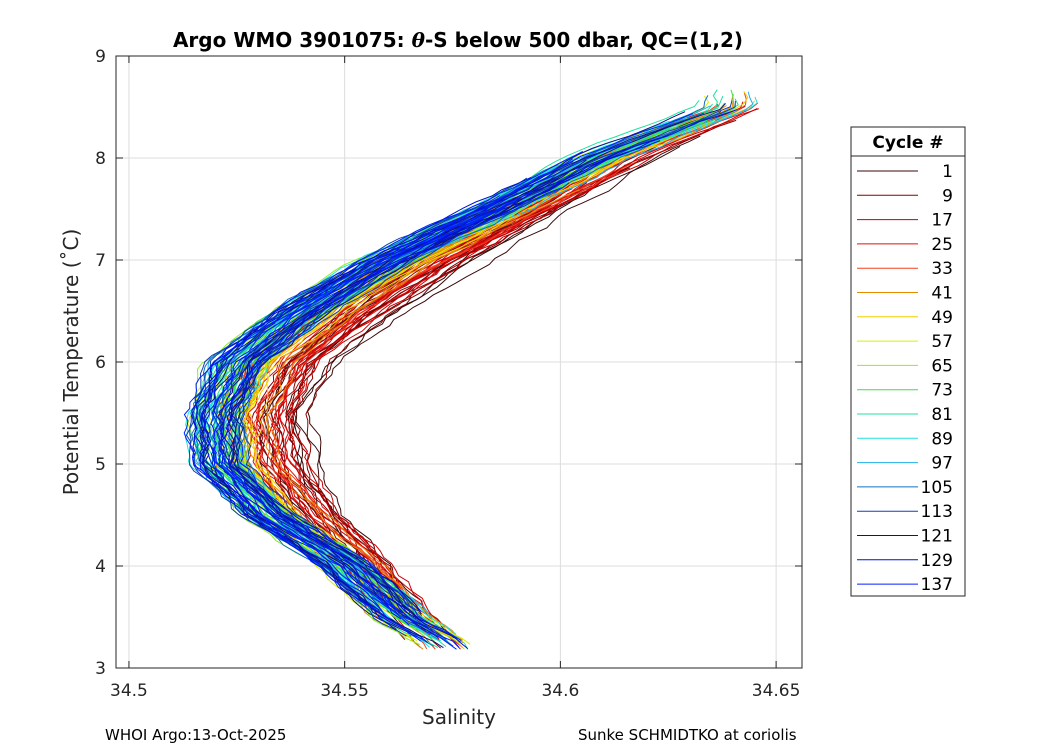  Describe the element at coordinates (947, 172) in the screenshot. I see `legend-label-1: 1` at that location.